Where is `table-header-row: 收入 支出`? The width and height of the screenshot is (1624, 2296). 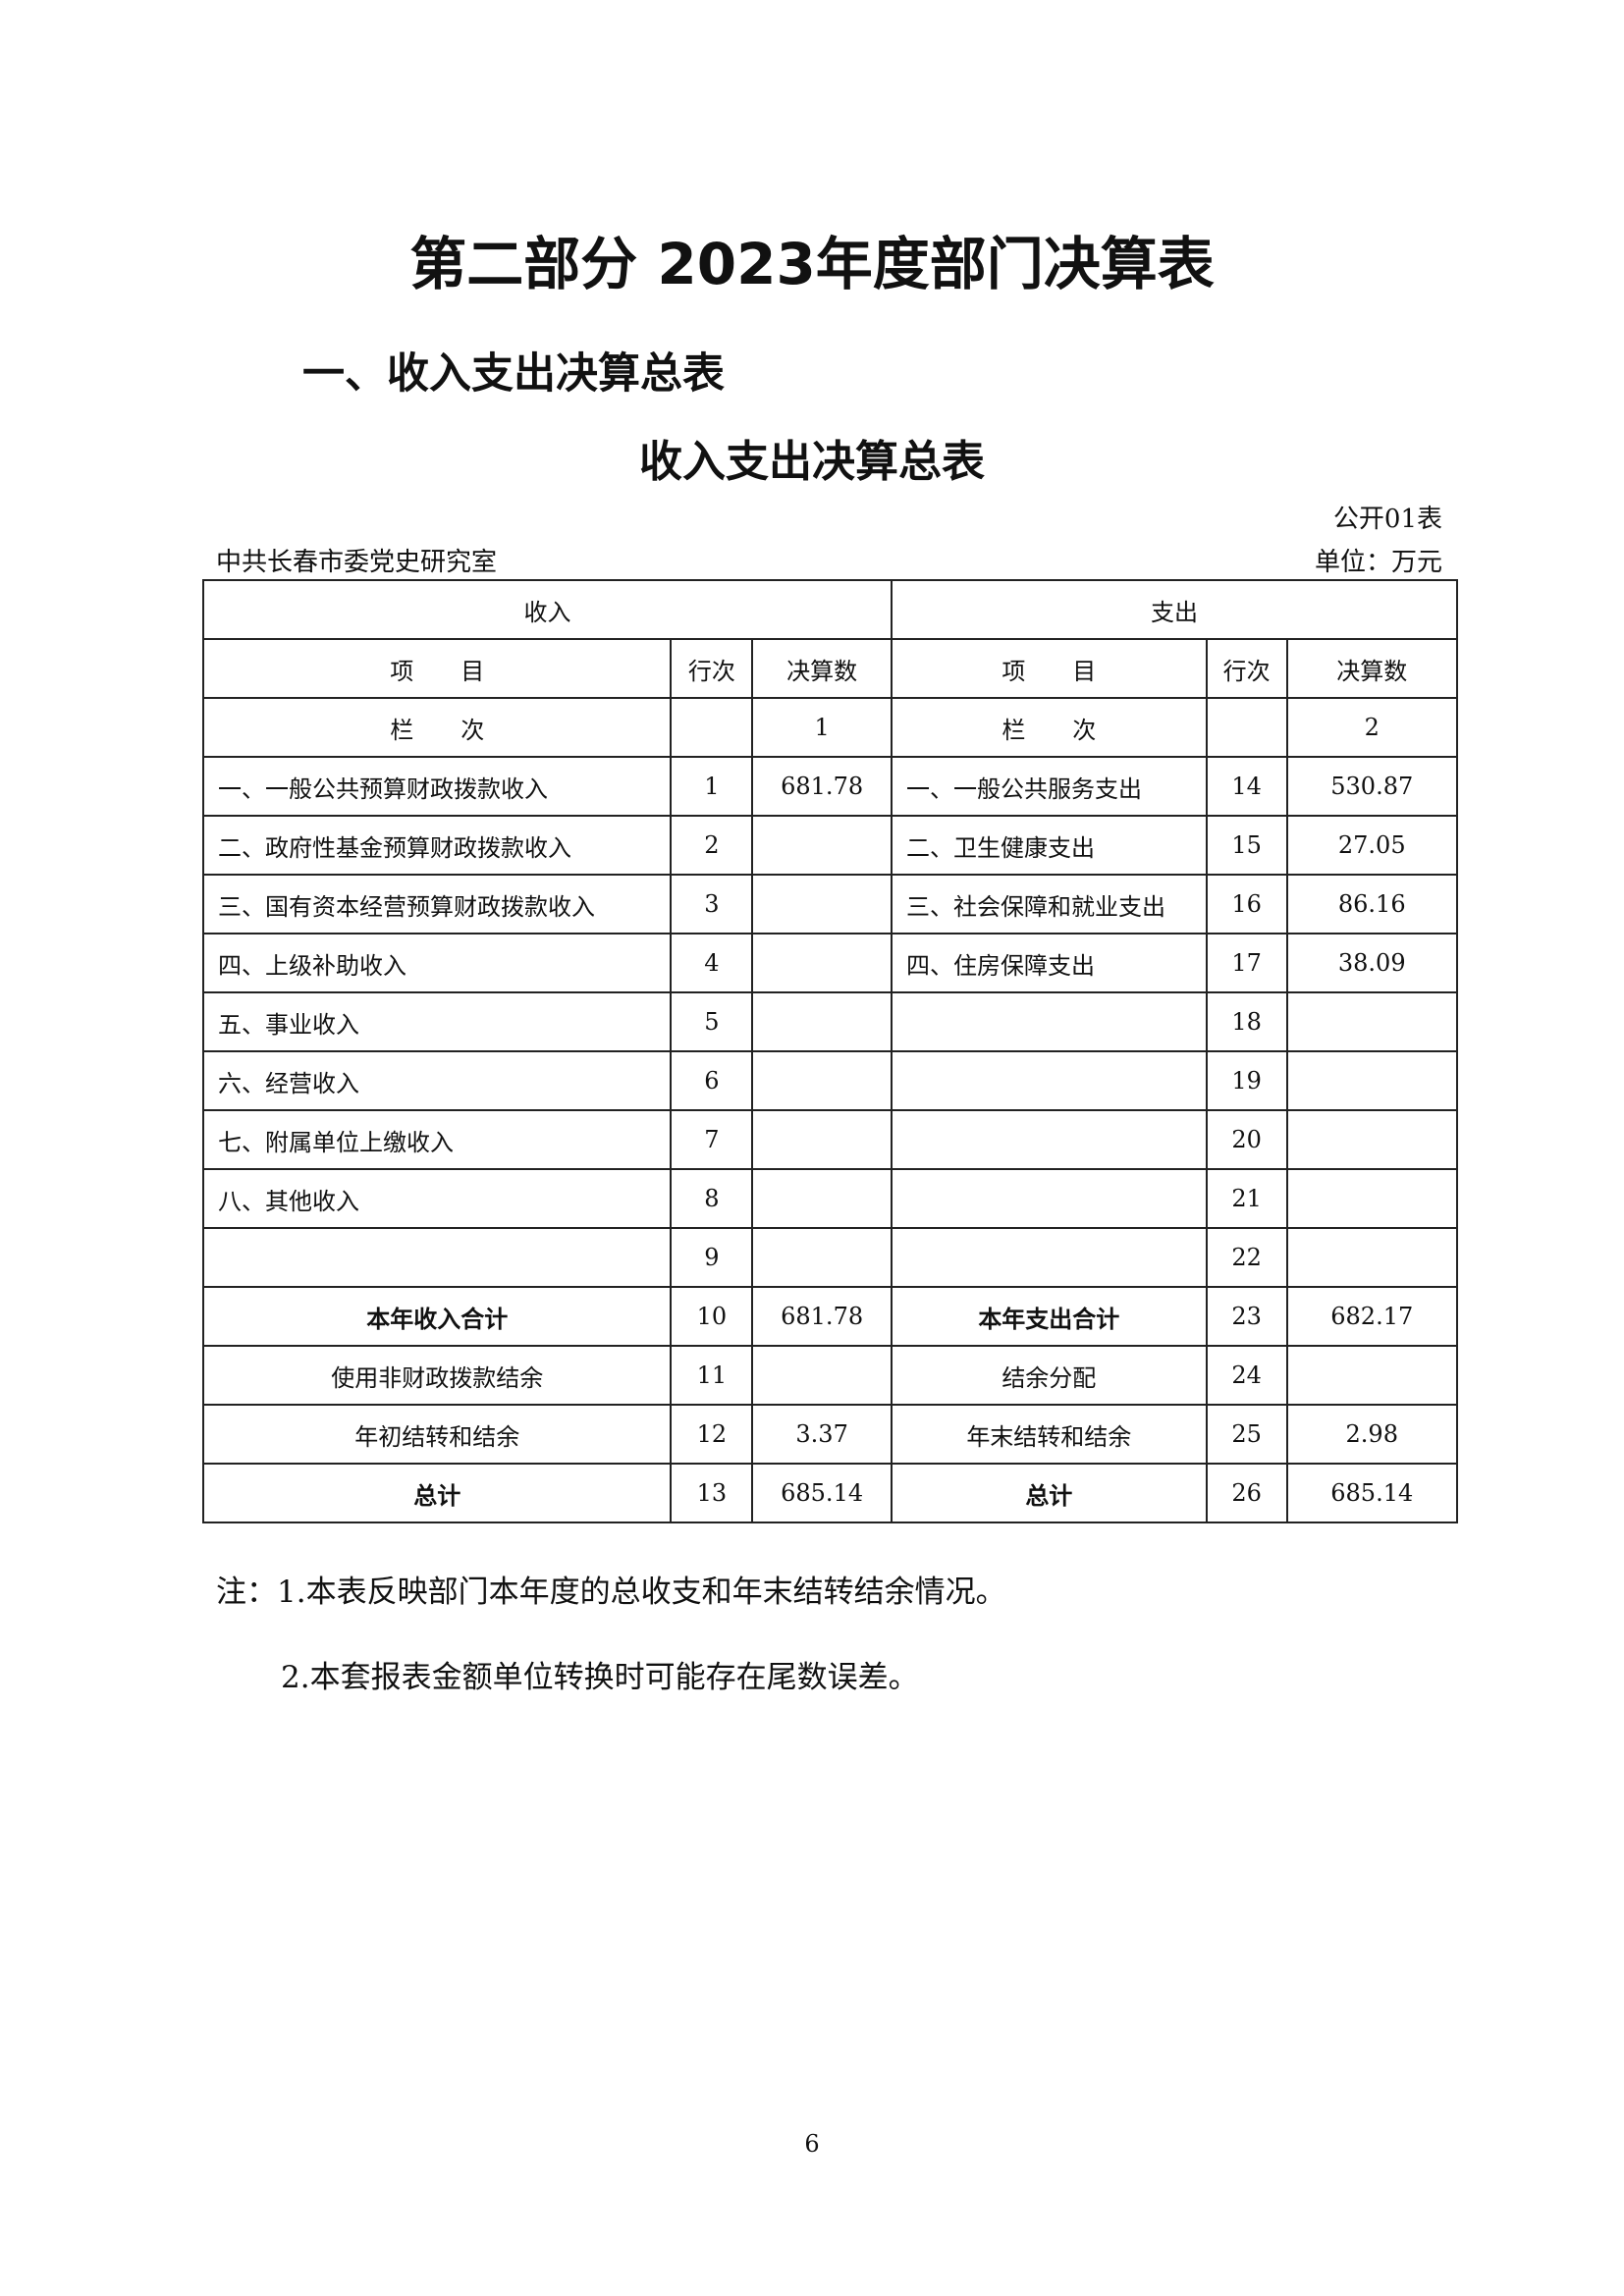
table-header-row: 收入 支出 is located at coordinates (830, 609).